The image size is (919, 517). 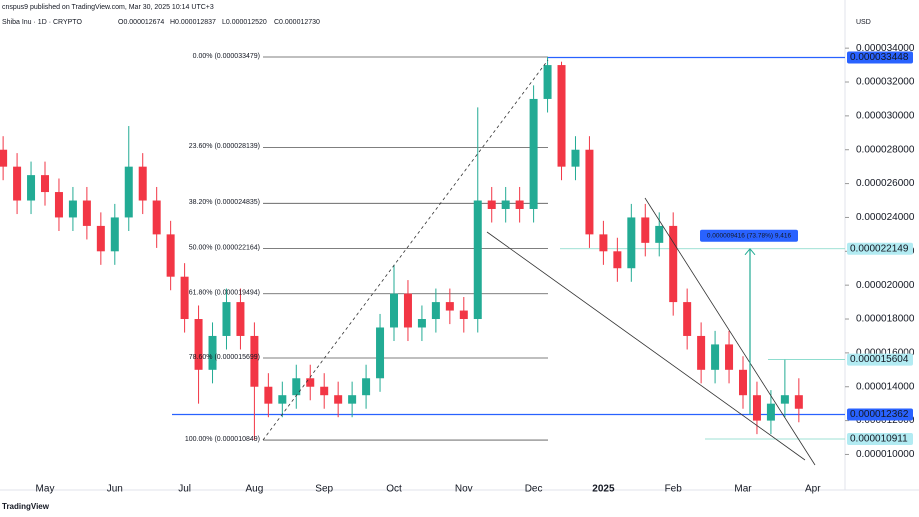 I want to click on ohlc-value: H0.000012837, so click(x=193, y=22).